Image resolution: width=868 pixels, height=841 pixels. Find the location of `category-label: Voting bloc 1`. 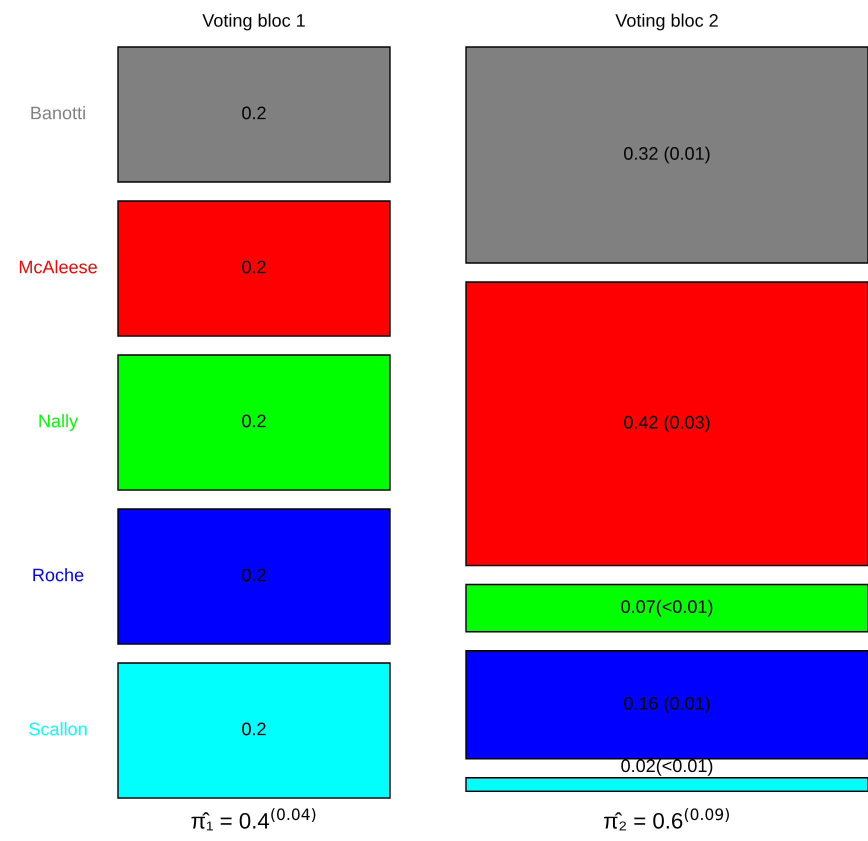

category-label: Voting bloc 1 is located at coordinates (253, 22).